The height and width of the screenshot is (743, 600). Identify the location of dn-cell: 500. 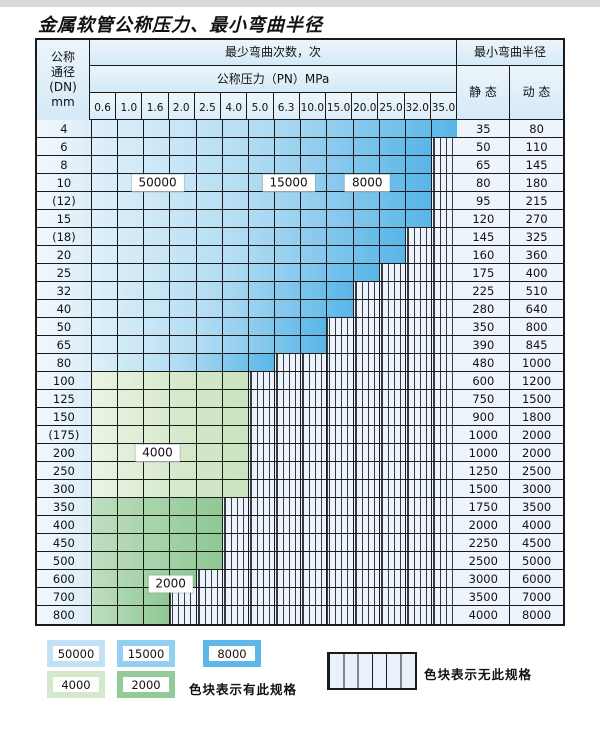
(64, 560).